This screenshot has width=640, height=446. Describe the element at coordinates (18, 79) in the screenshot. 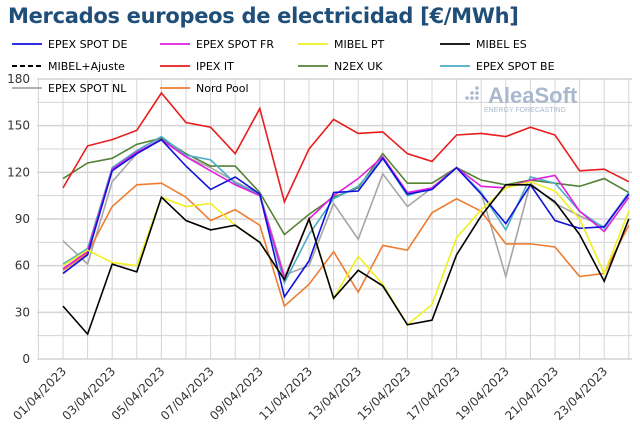

I see `y-tick-label: 180` at that location.